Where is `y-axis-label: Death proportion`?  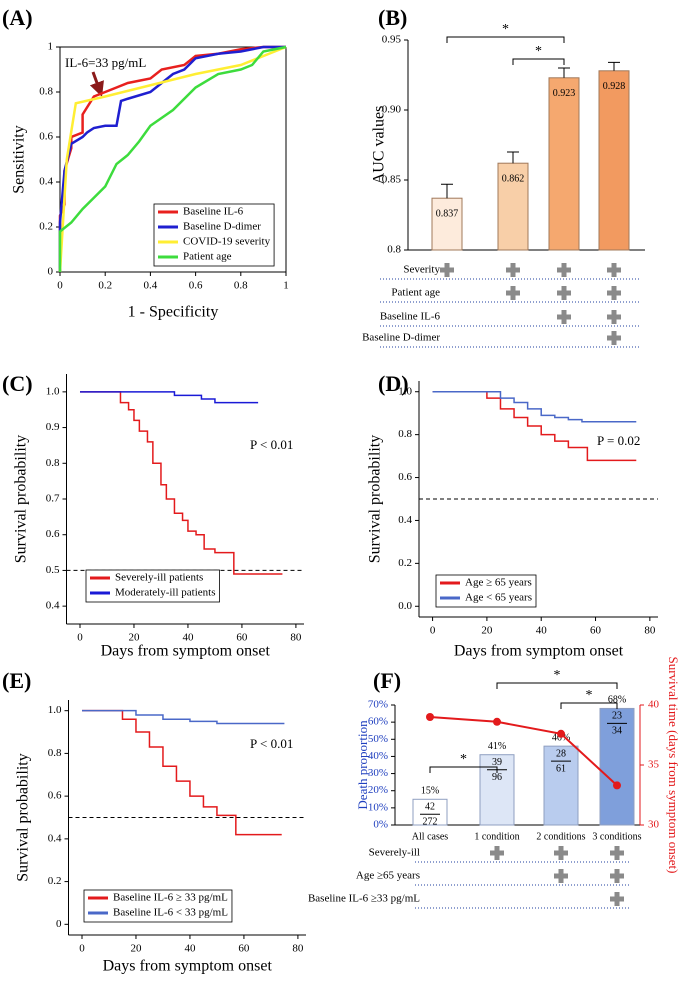
y-axis-label: Death proportion is located at coordinates (362, 765).